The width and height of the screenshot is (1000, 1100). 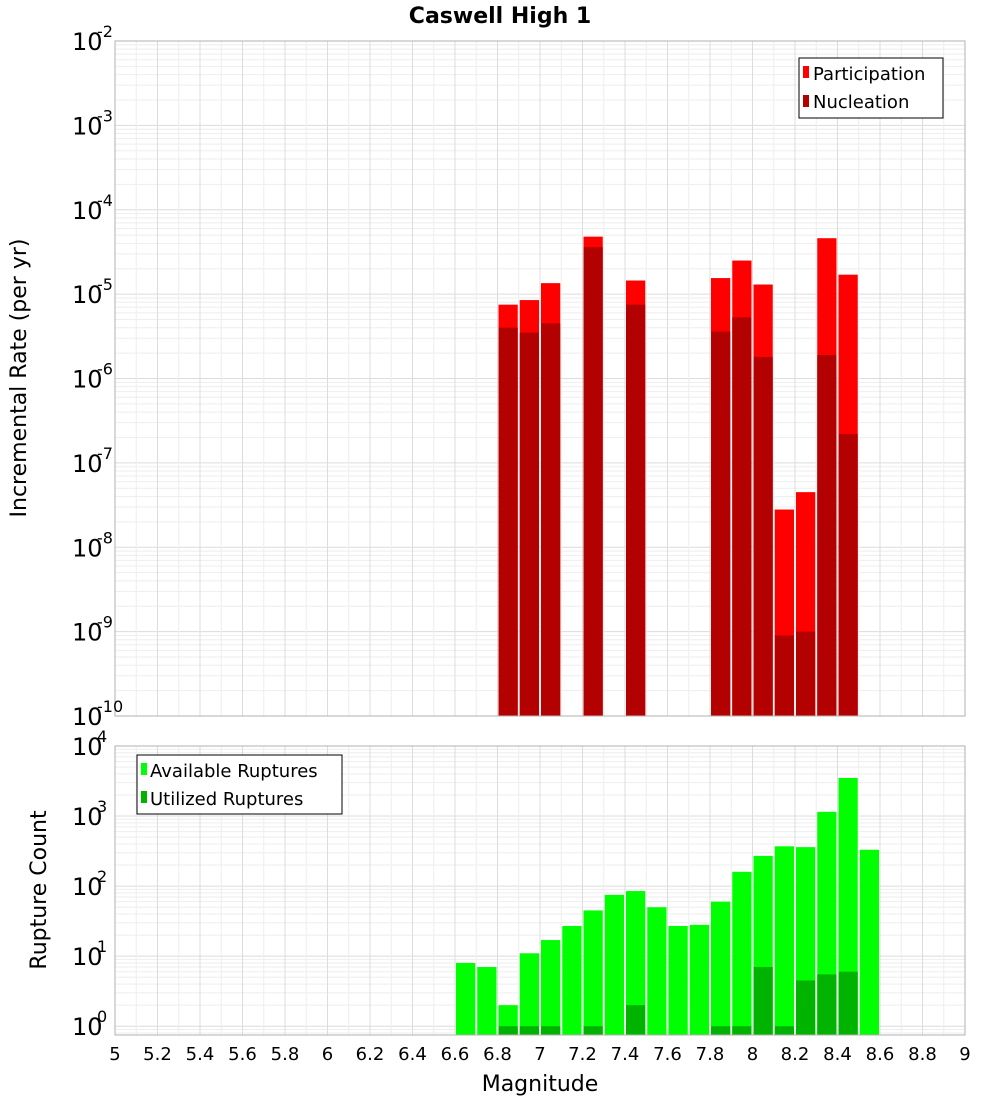 What do you see at coordinates (200, 1054) in the screenshot?
I see `x-tick-label: 5.4` at bounding box center [200, 1054].